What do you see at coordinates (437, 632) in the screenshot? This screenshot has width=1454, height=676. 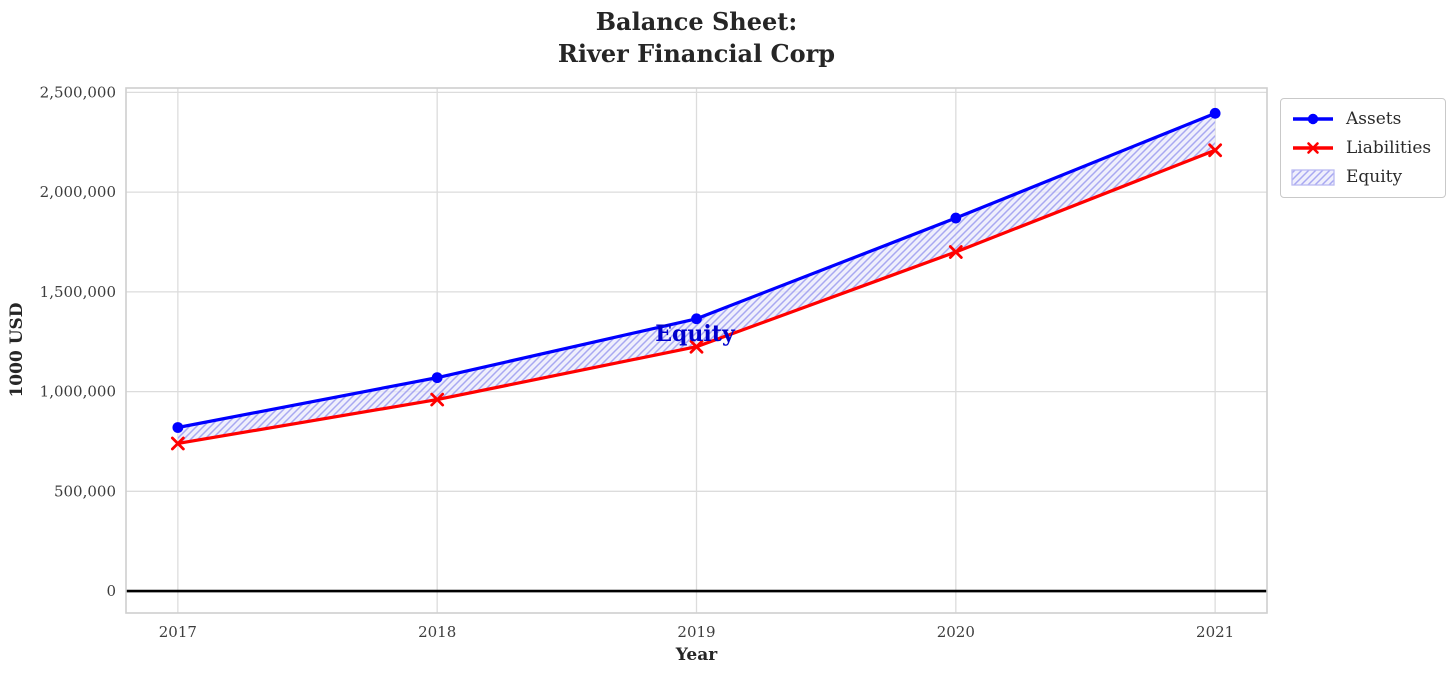 I see `x-tick-label: 2018` at bounding box center [437, 632].